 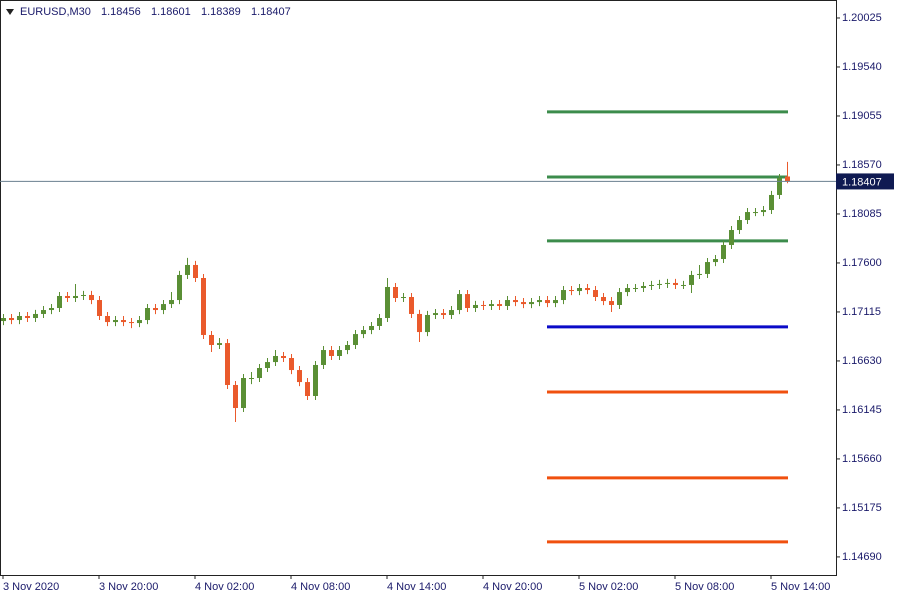 I want to click on y-tick-label: 1.15660, so click(x=862, y=459).